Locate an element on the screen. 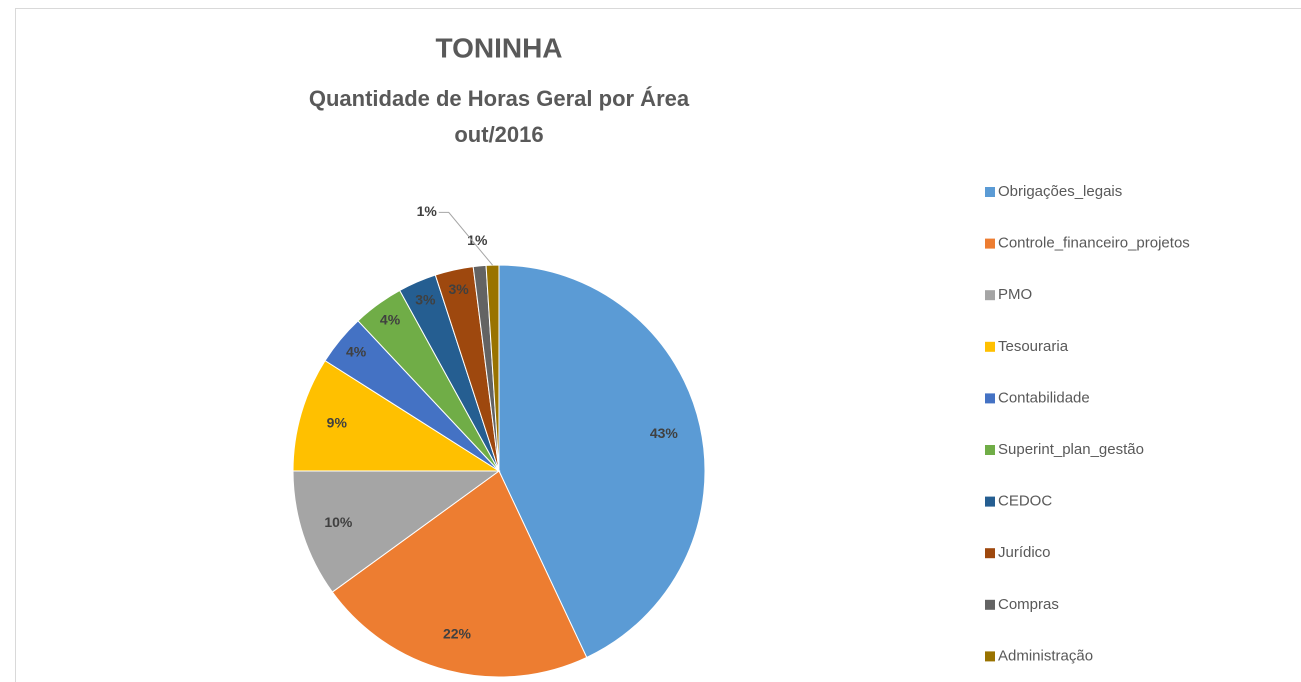 This screenshot has width=1301, height=682. chart-subtitle: out/2016 is located at coordinates (498, 134).